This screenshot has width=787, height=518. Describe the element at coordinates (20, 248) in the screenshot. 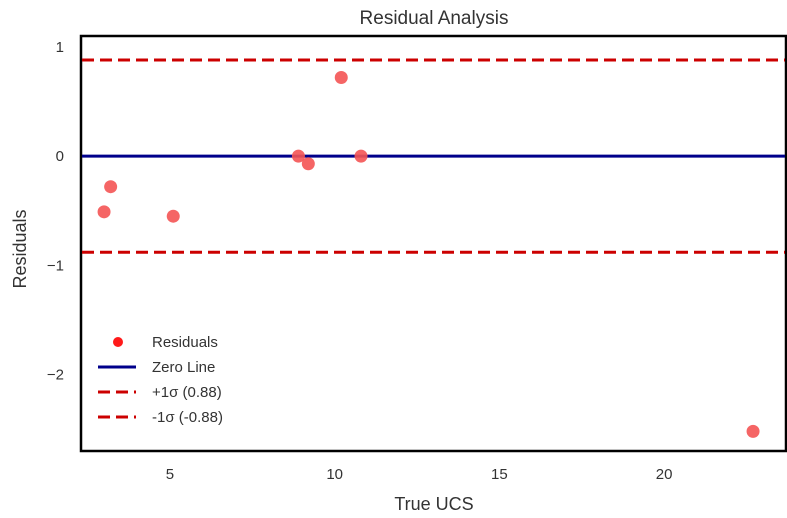

I see `y-axis-title: Residuals` at that location.